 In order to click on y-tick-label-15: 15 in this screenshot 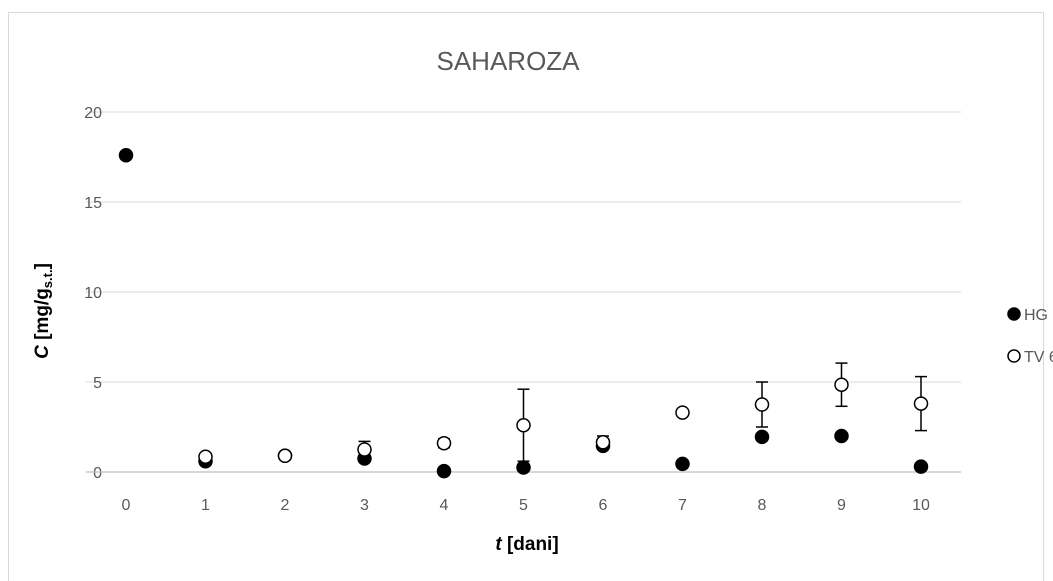, I will do `click(93, 203)`.